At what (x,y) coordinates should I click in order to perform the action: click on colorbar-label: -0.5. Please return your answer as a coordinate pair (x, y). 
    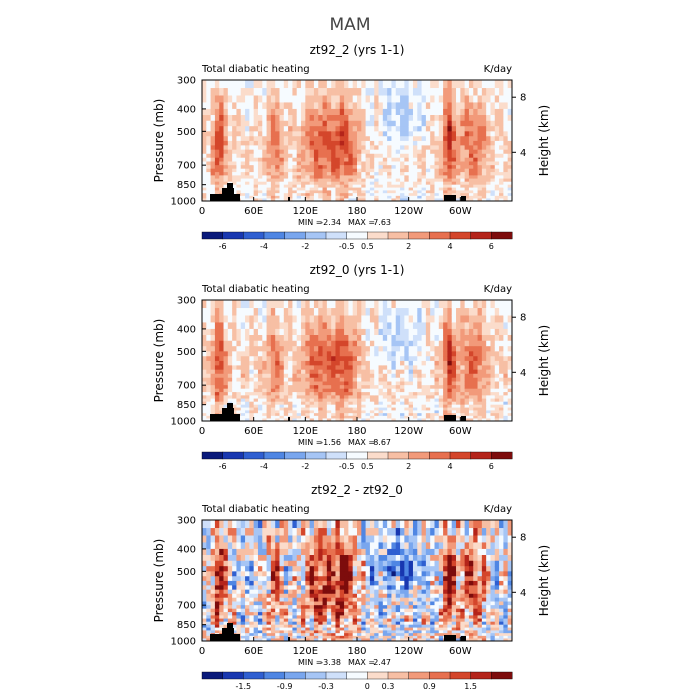
    Looking at the image, I should click on (347, 246).